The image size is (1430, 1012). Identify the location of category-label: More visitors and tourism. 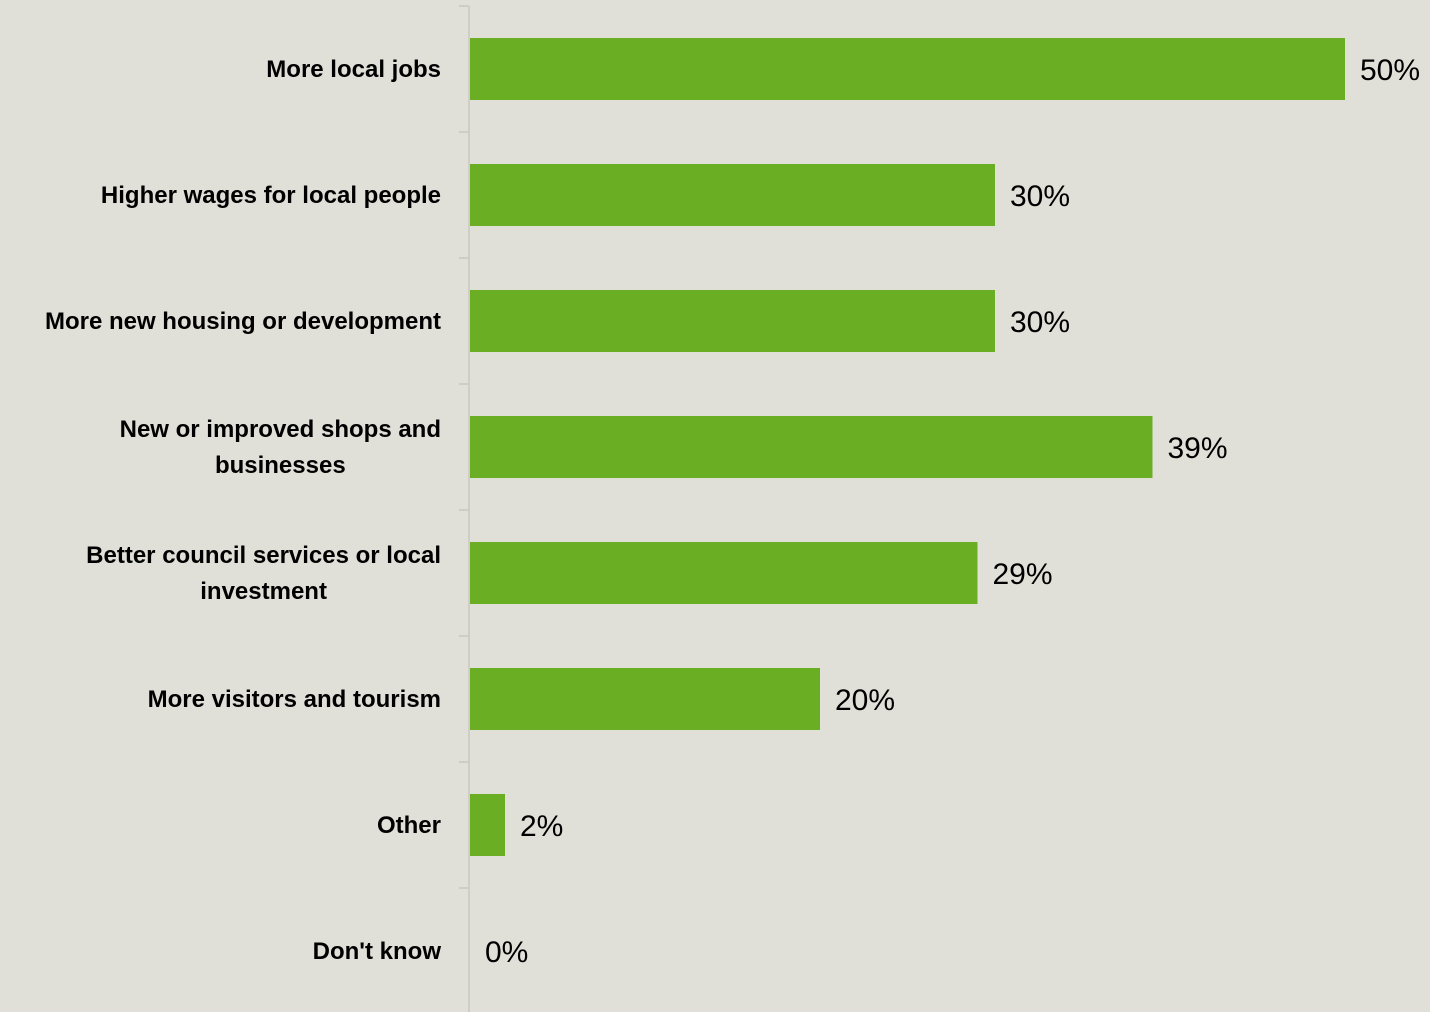
(294, 699).